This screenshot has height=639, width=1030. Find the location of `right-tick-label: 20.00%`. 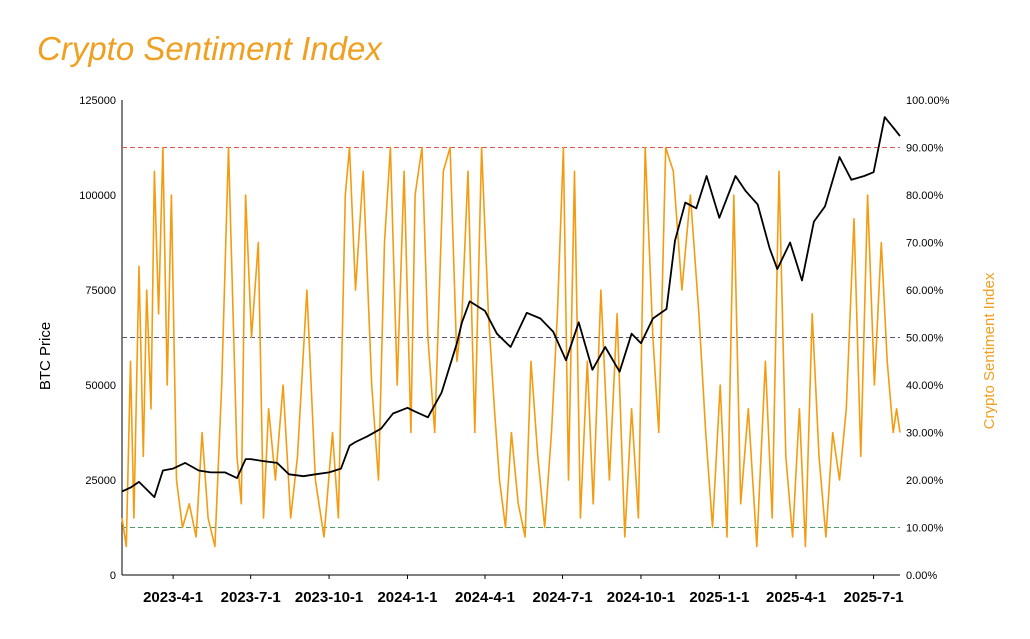

right-tick-label: 20.00% is located at coordinates (925, 481).